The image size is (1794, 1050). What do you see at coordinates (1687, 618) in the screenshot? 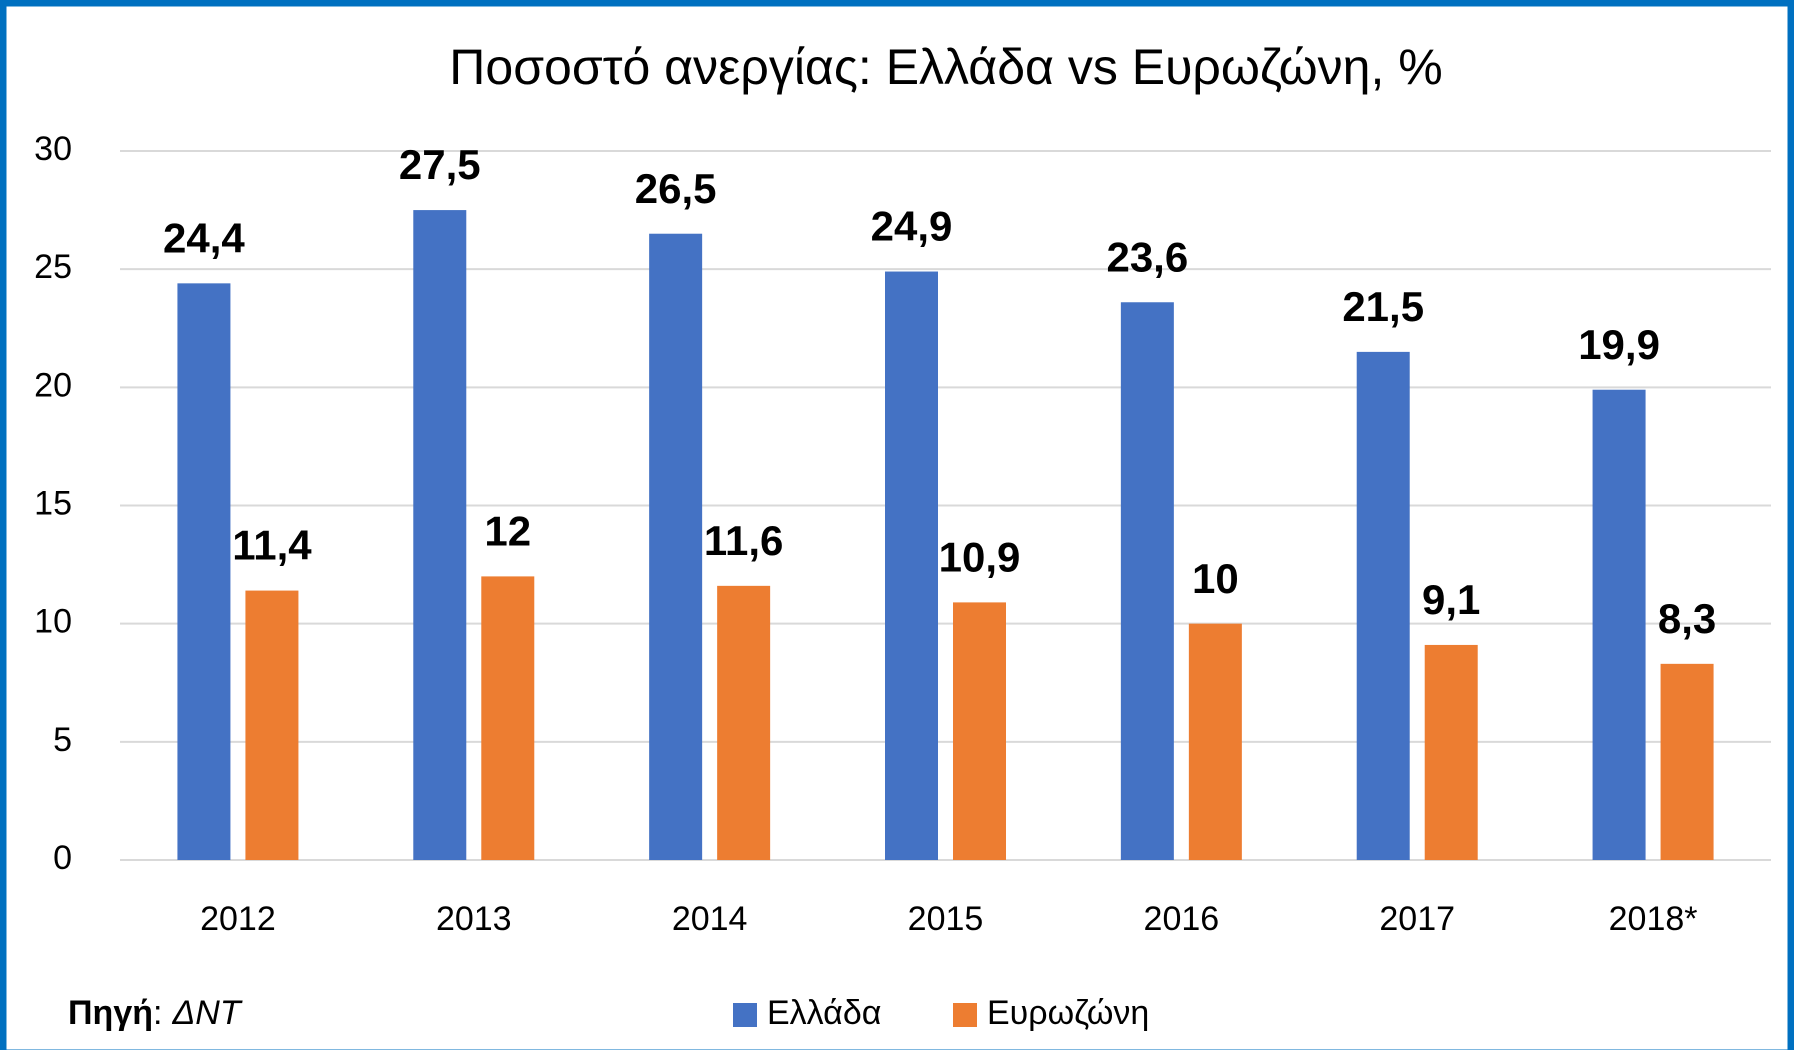
I see `value-label: 8,3` at bounding box center [1687, 618].